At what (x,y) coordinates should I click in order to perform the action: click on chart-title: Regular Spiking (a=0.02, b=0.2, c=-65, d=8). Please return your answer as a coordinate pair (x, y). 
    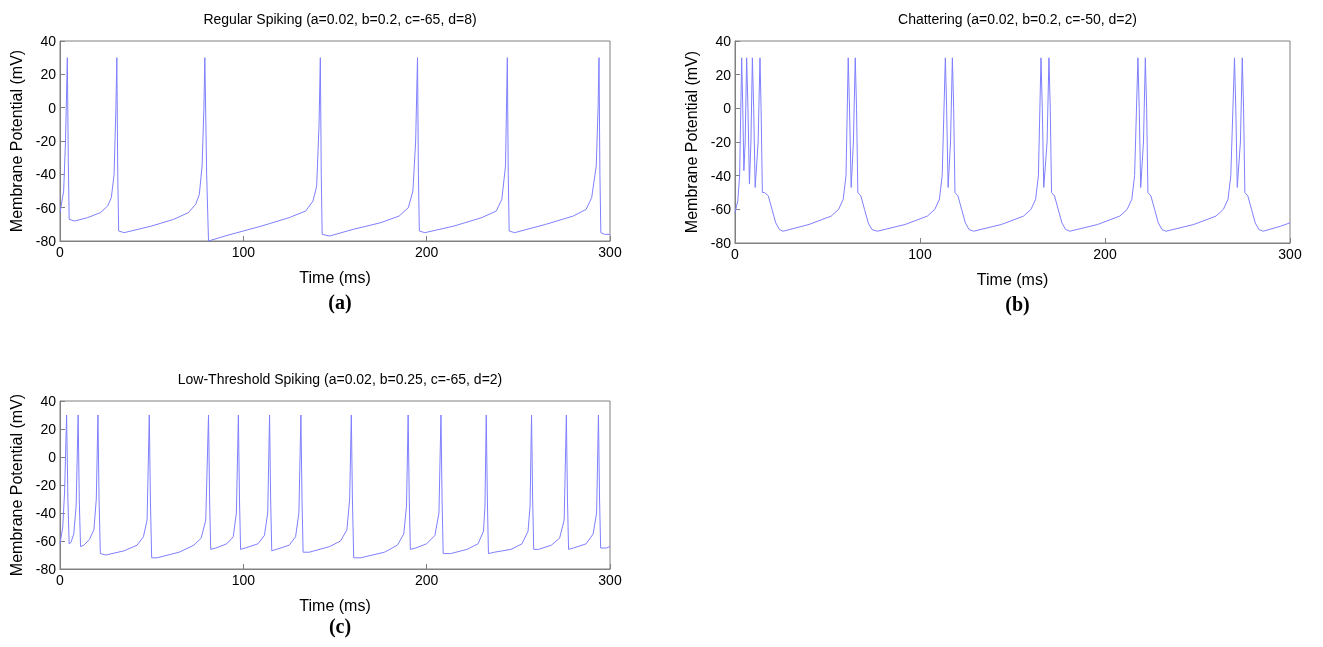
    Looking at the image, I should click on (340, 19).